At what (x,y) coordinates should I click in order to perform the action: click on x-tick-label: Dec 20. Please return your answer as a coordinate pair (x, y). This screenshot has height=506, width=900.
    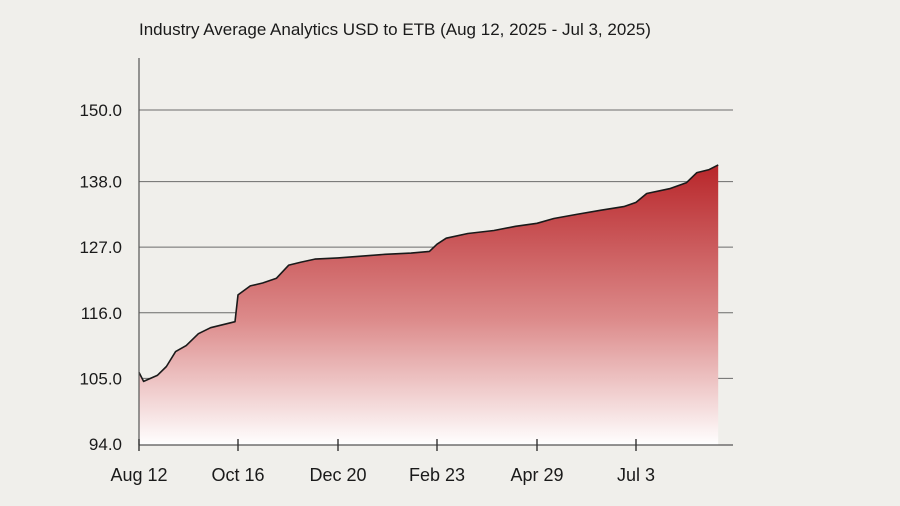
    Looking at the image, I should click on (337, 475).